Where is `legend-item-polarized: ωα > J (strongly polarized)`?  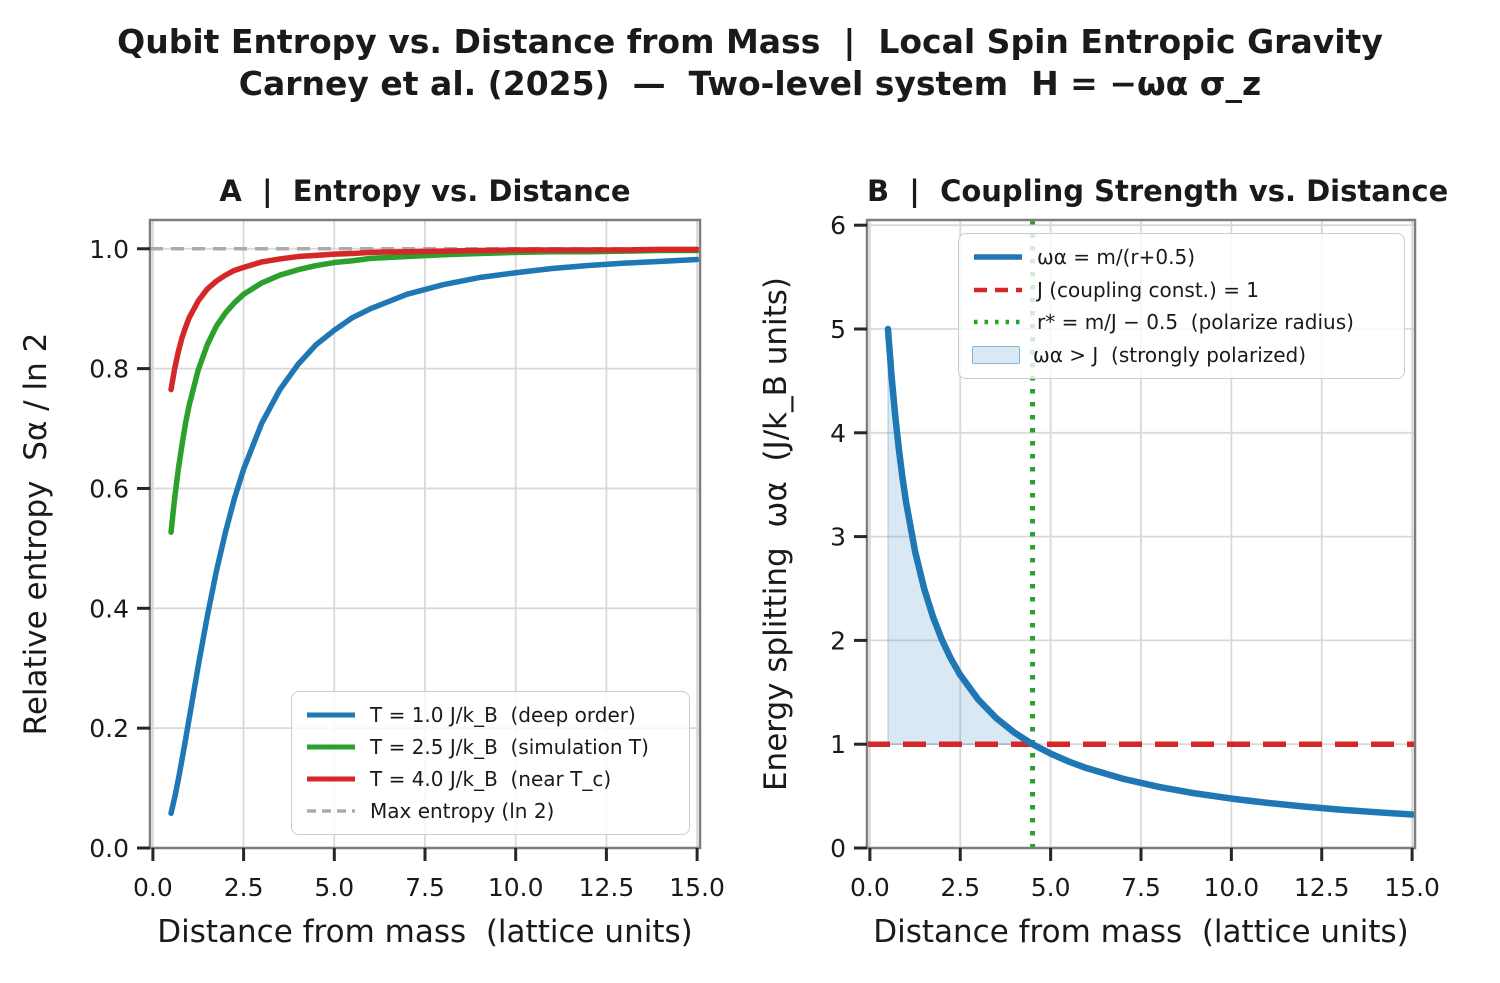
legend-item-polarized: ωα > J (strongly polarized) is located at coordinates (1181, 355).